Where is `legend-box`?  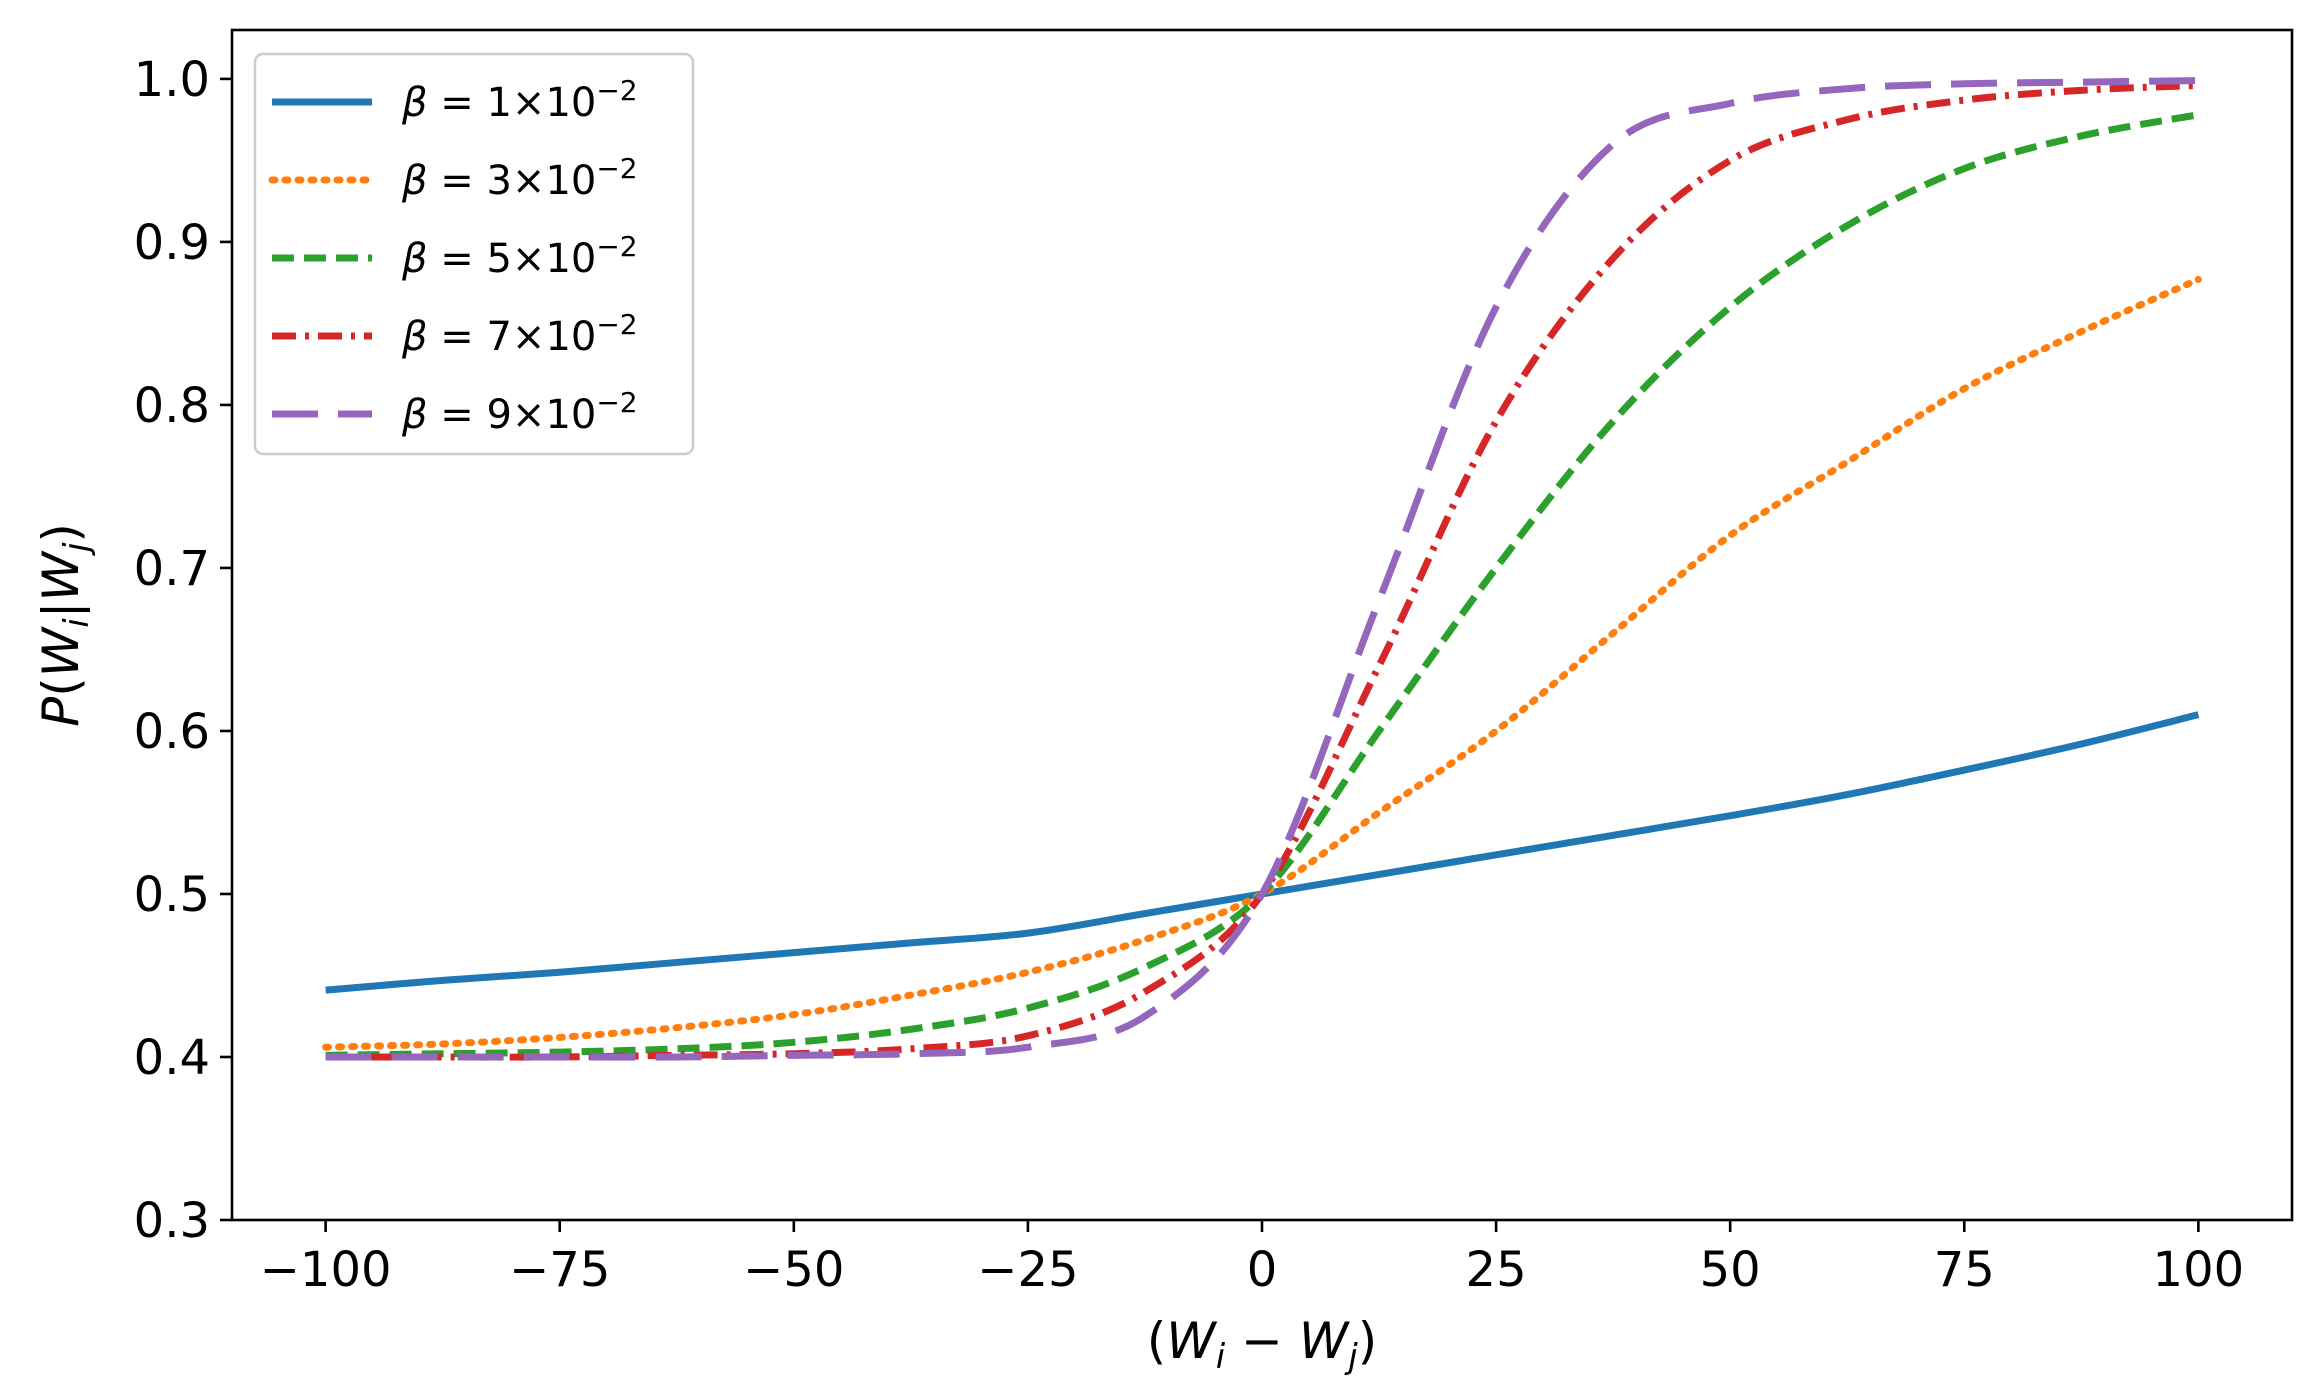
legend-box is located at coordinates (474, 254).